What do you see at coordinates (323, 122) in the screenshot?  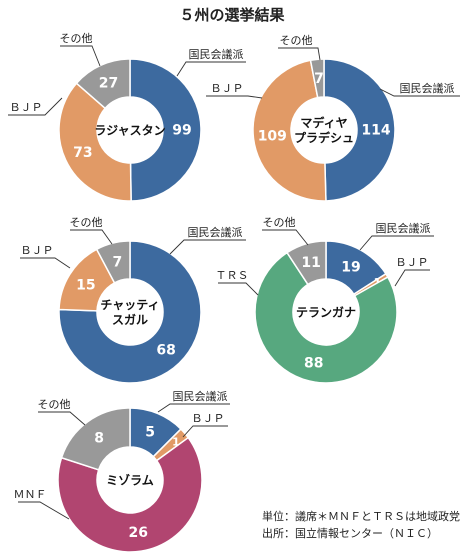 I see `state-name-label: マディヤ` at bounding box center [323, 122].